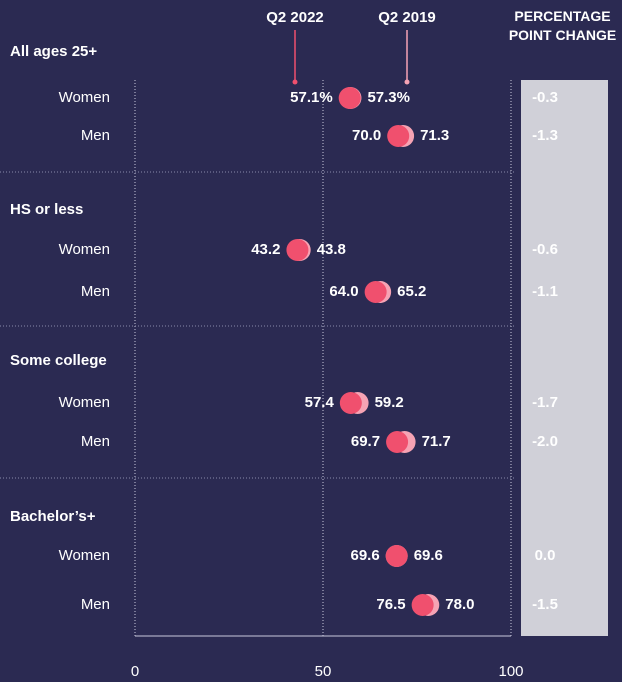 The image size is (622, 682). I want to click on group-label: Bachelor’s+, so click(53, 516).